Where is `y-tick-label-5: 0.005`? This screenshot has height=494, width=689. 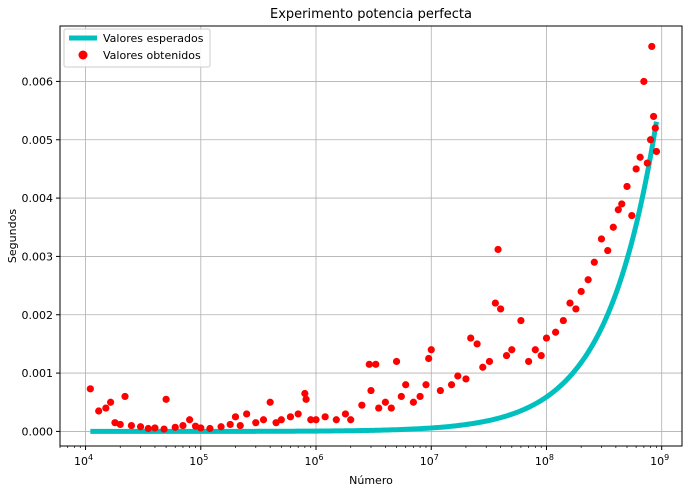 y-tick-label-5: 0.005 is located at coordinates (38, 140).